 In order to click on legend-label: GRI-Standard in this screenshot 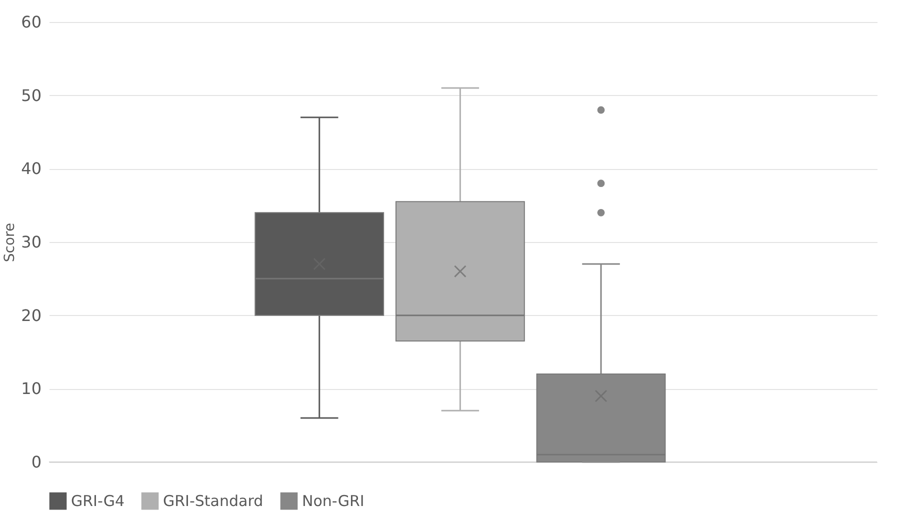, I will do `click(213, 501)`.